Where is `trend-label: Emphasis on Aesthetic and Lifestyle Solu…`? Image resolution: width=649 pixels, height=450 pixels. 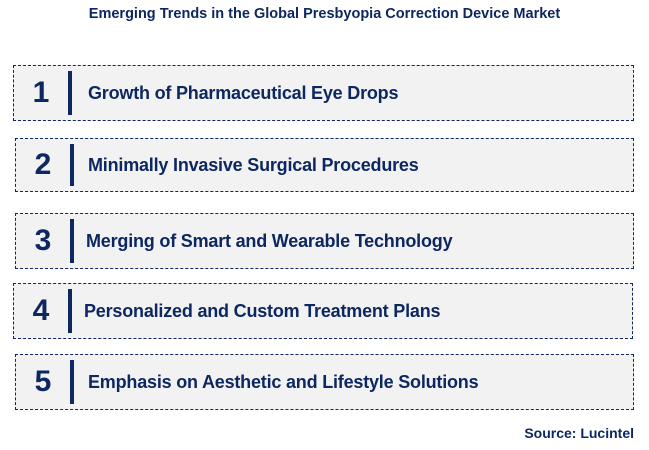 trend-label: Emphasis on Aesthetic and Lifestyle Solu… is located at coordinates (283, 381).